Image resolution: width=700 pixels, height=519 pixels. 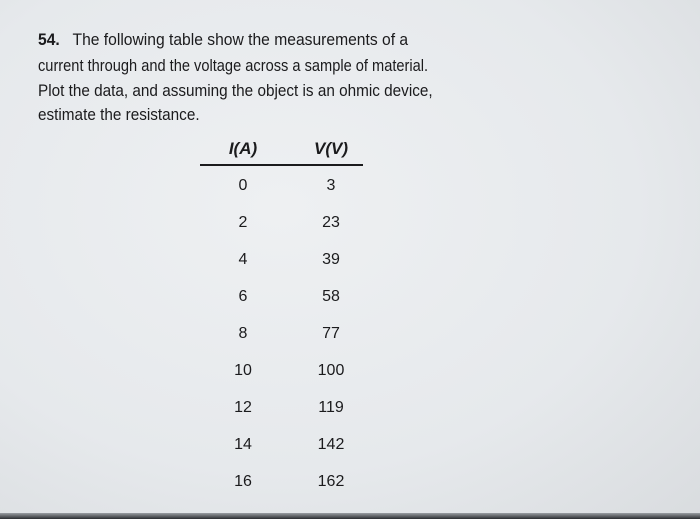 I want to click on photo-edge, so click(x=350, y=516).